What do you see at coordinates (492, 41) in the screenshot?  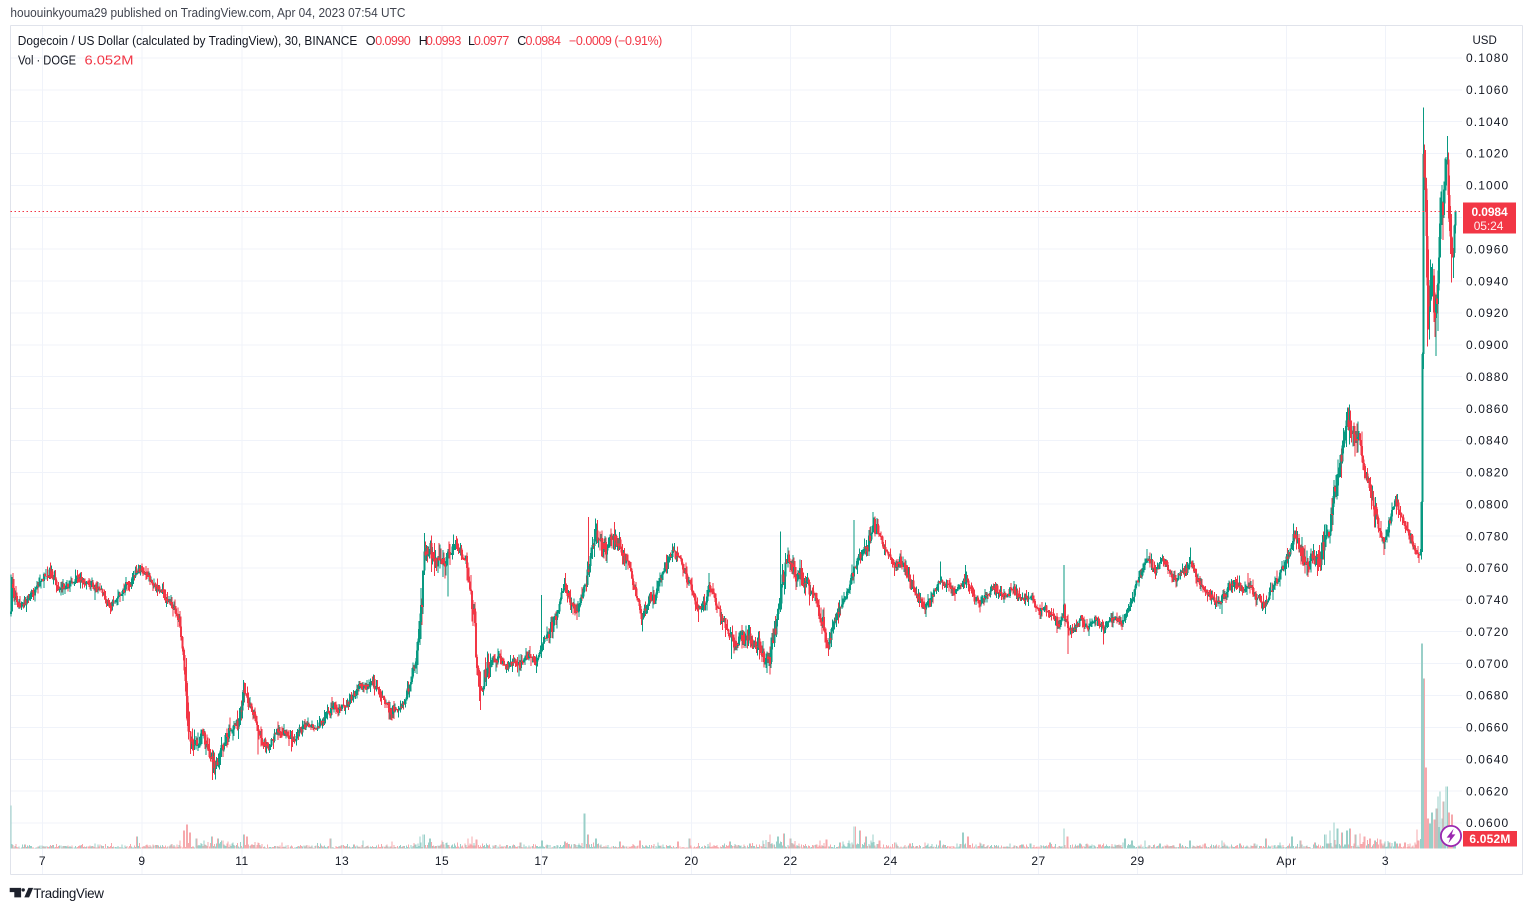 I see `svg-text: 0.0977` at bounding box center [492, 41].